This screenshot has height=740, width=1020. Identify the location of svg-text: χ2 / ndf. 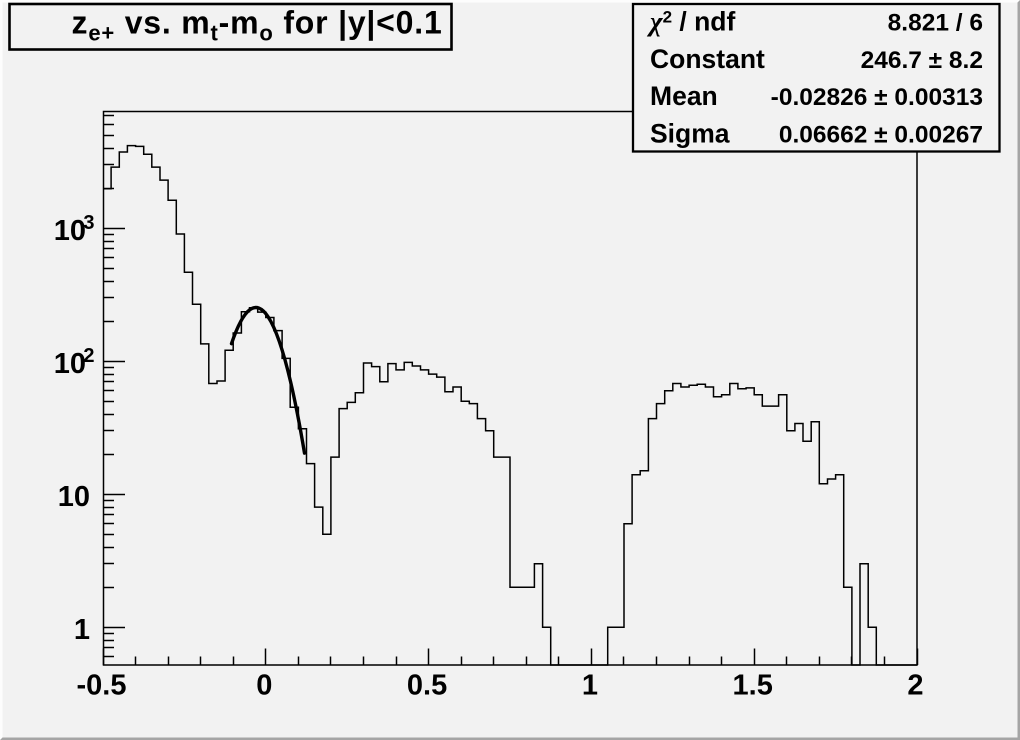
(690, 22).